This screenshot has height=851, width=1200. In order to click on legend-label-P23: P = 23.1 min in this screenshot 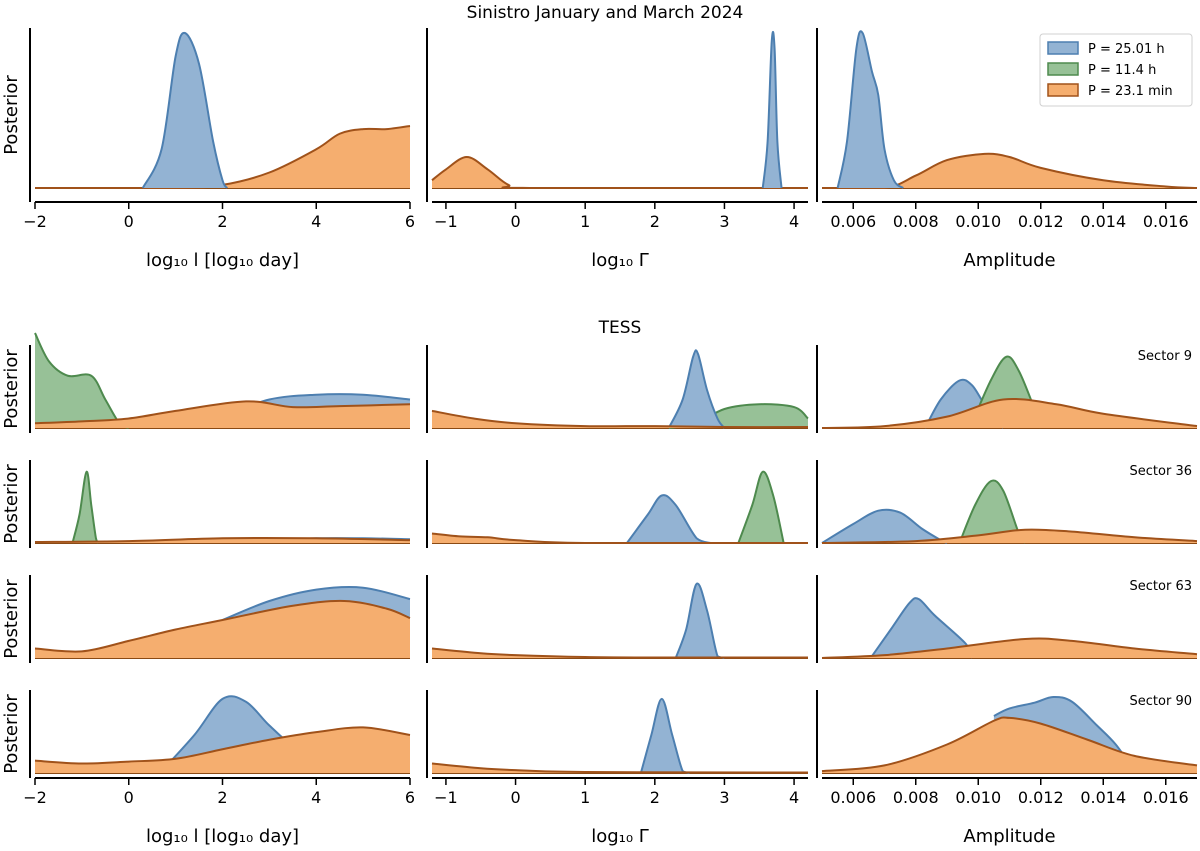, I will do `click(1130, 91)`.